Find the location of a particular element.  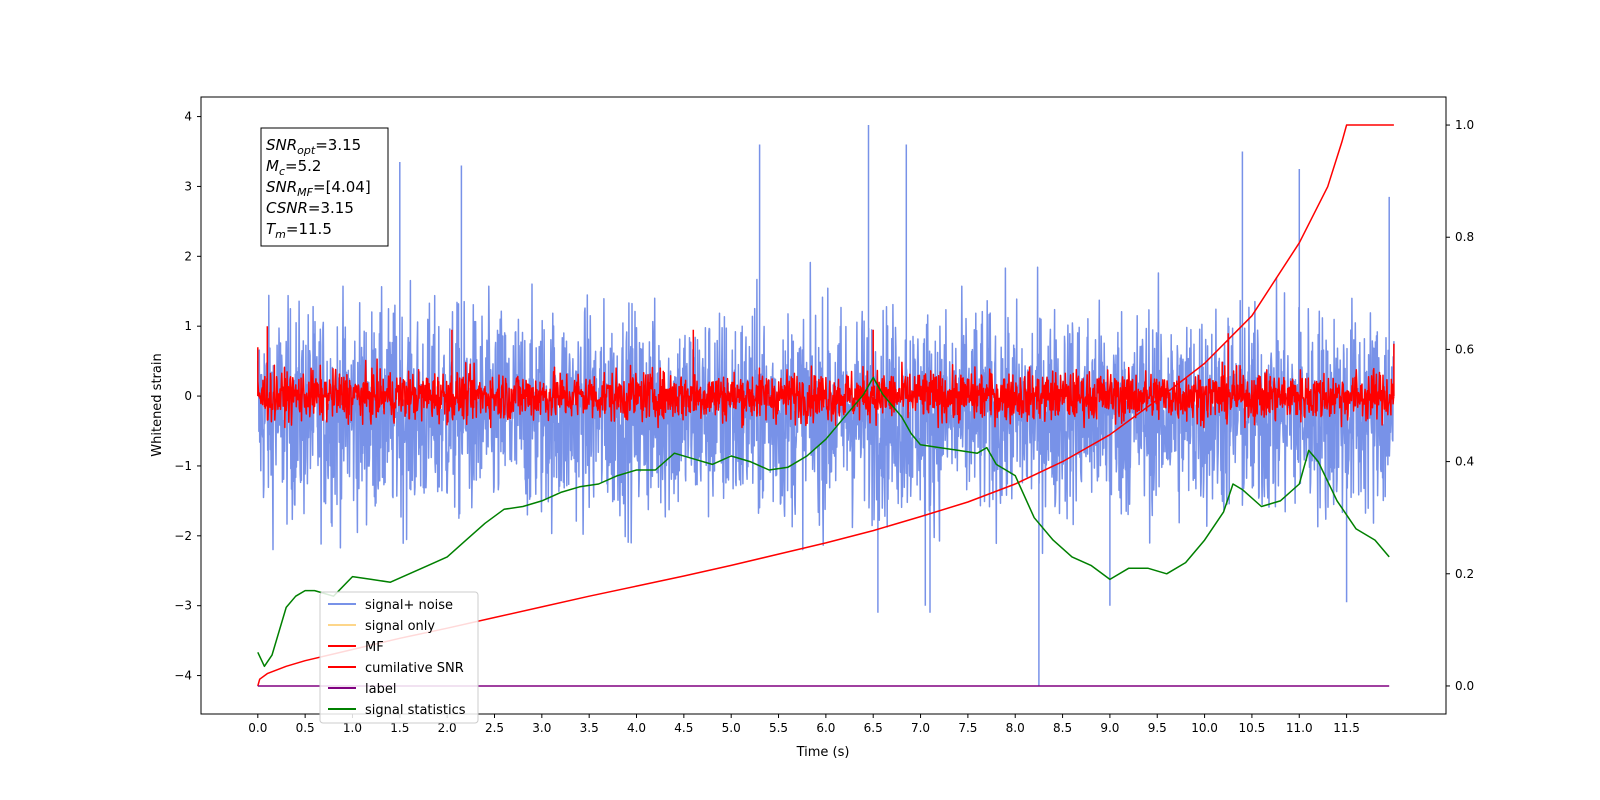

y-tick-label: −4 is located at coordinates (183, 676).